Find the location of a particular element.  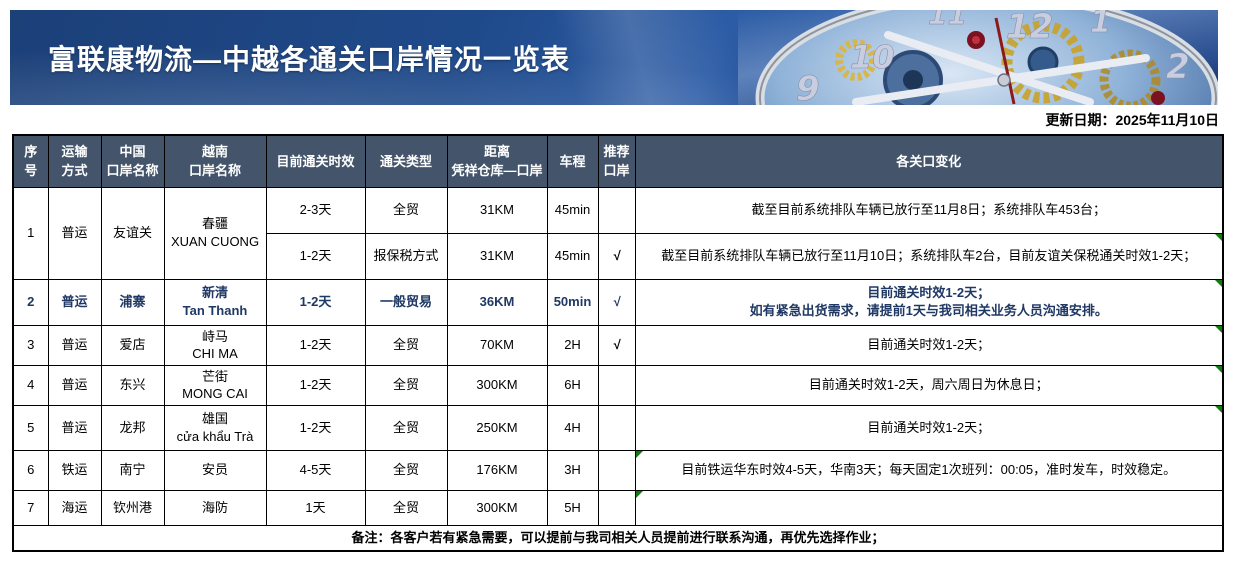

cell-transport: 海运 is located at coordinates (74, 507).